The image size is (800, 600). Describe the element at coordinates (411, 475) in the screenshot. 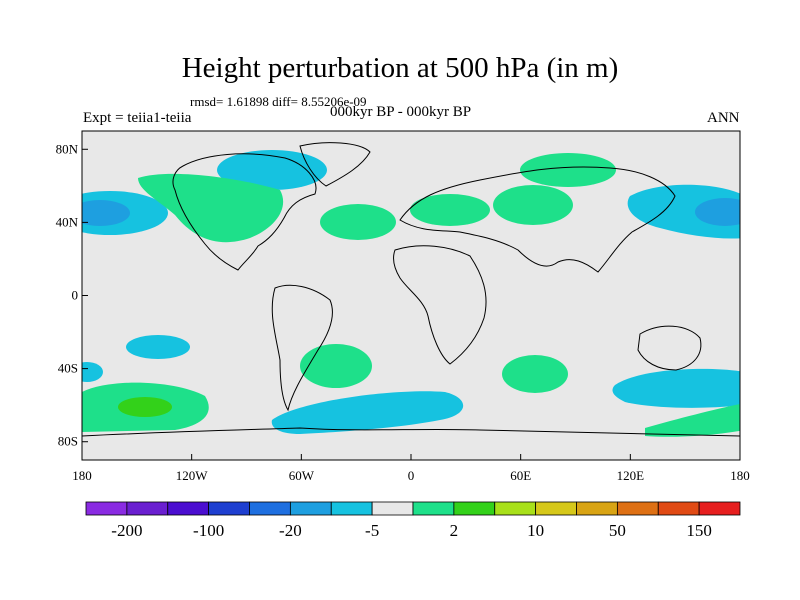

I see `lon-tick-label: 0` at that location.